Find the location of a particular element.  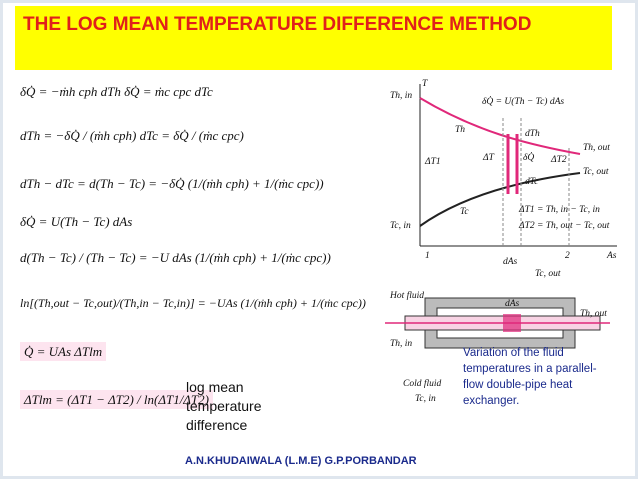

label: δQ̇ = U(Th − Tc) dAs is located at coordinates (523, 101).